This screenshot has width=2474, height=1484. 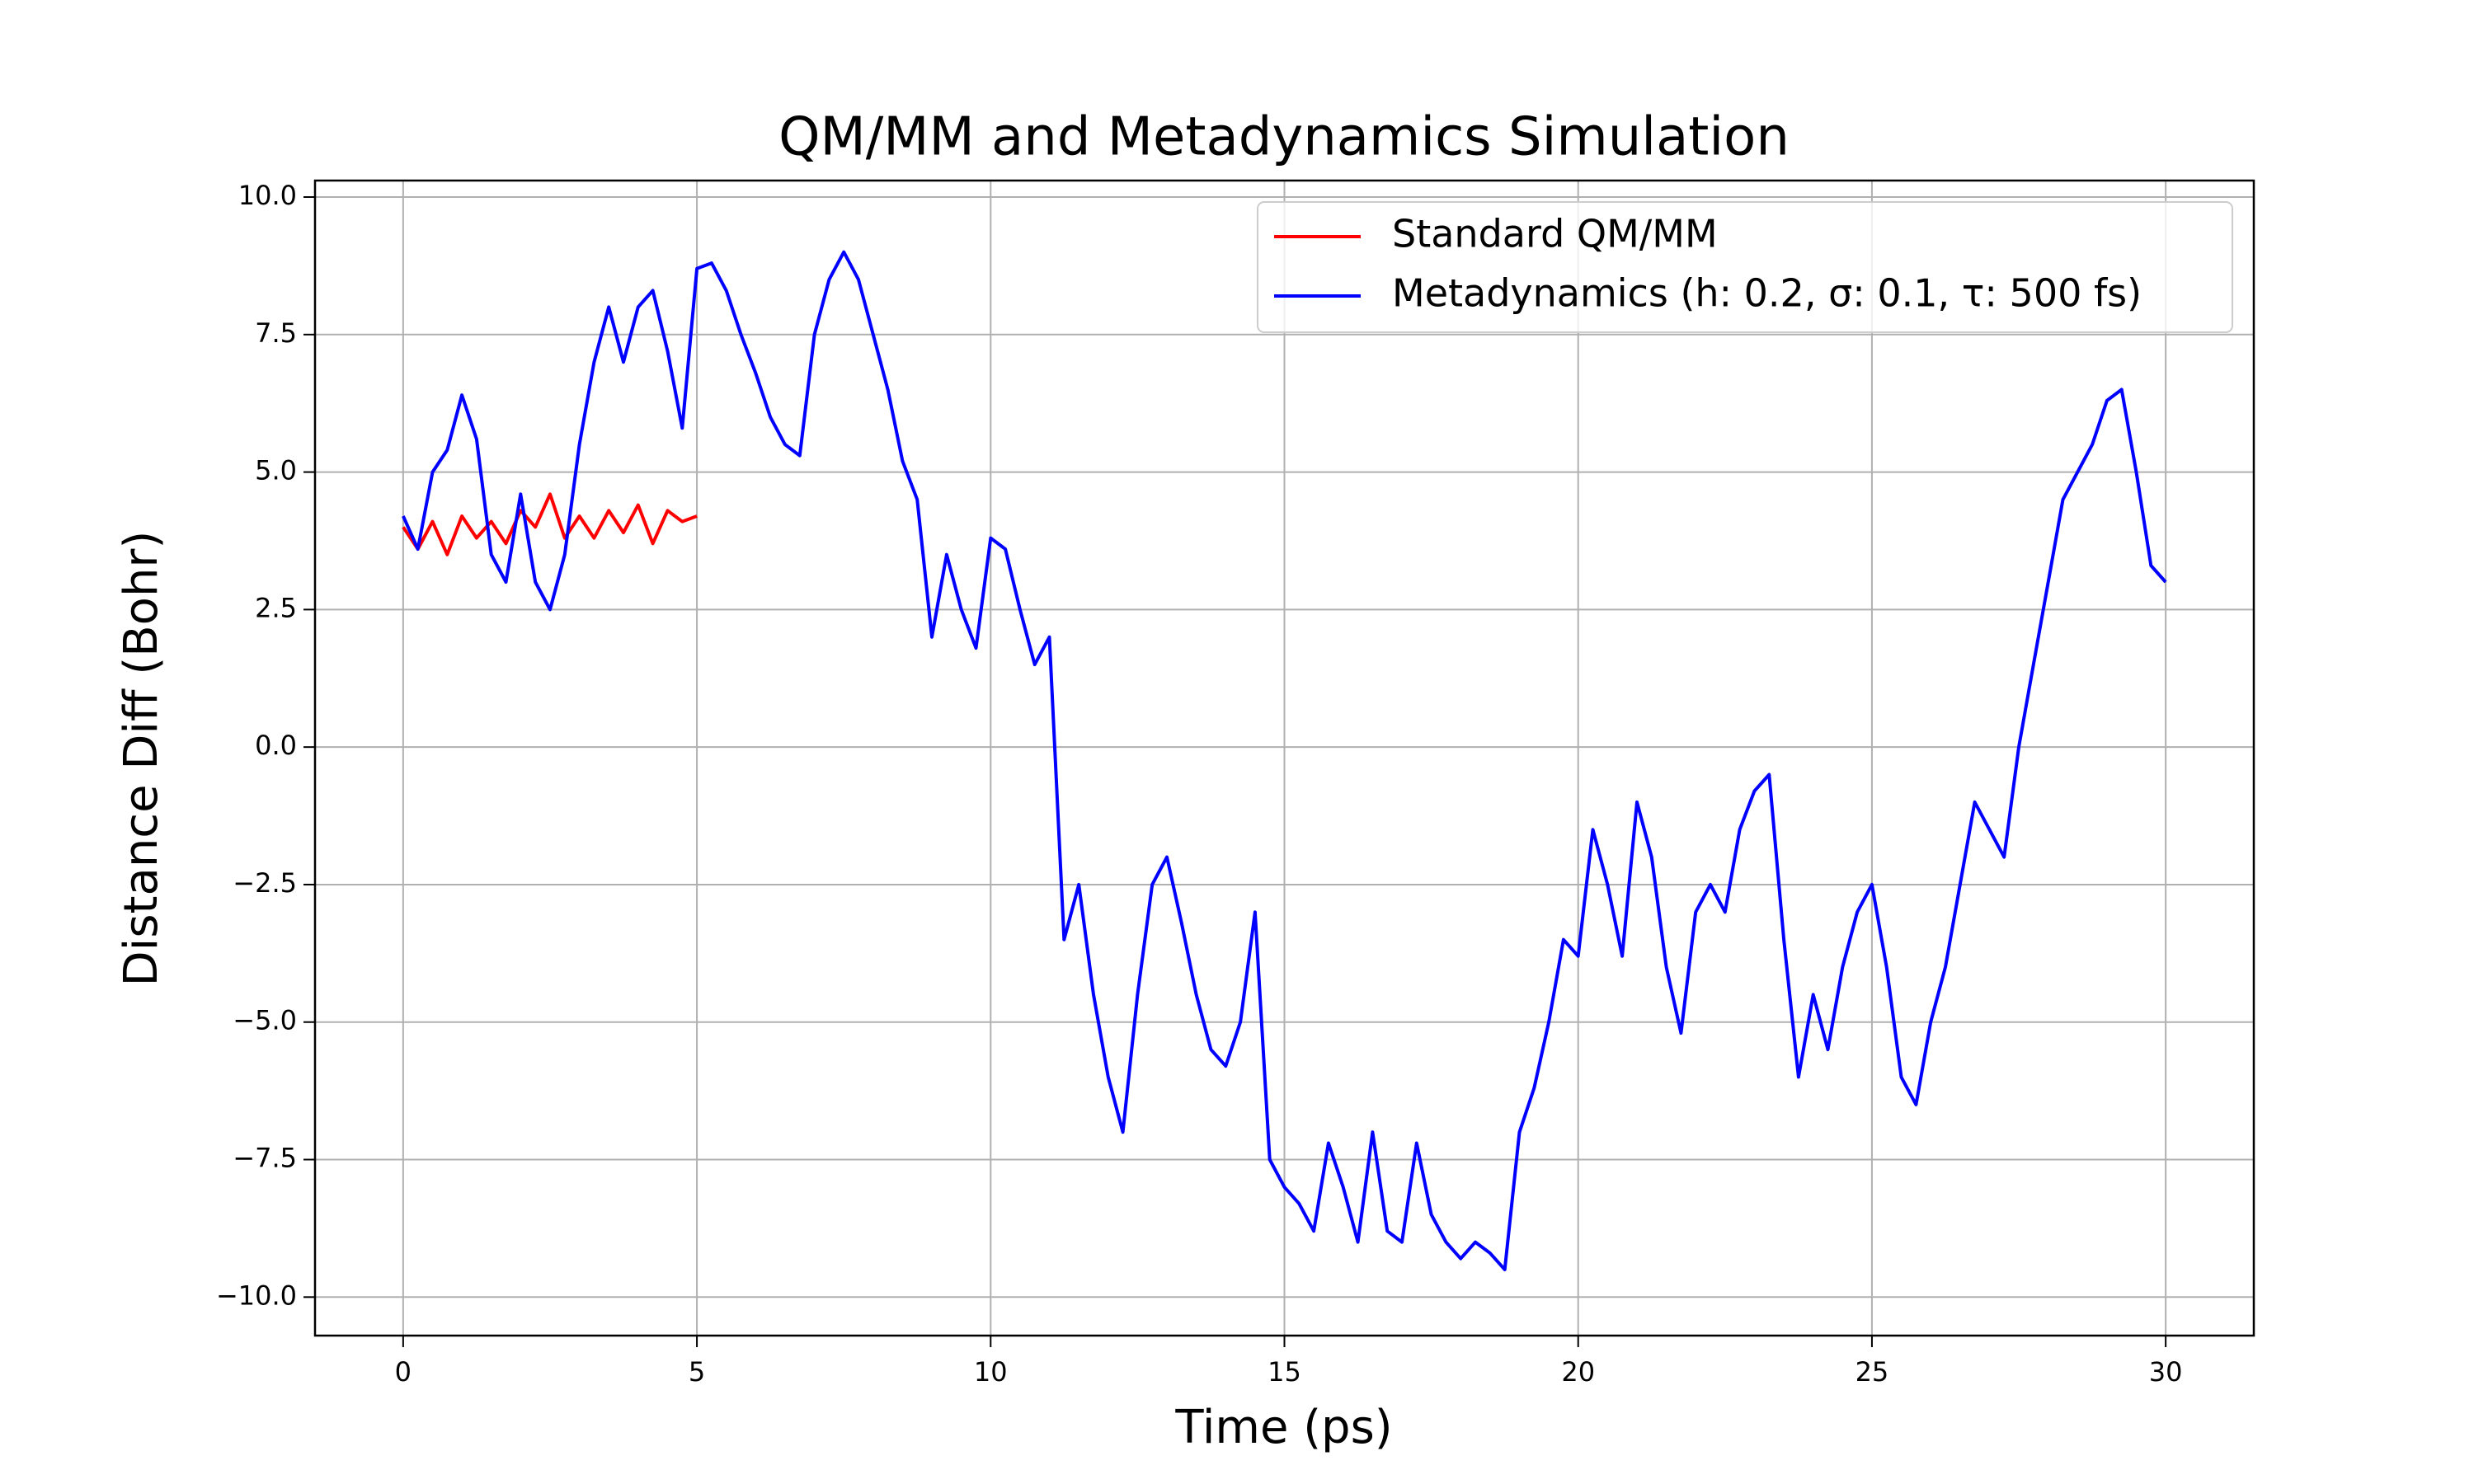 What do you see at coordinates (265, 1020) in the screenshot?
I see `y-tick-label: −5.0` at bounding box center [265, 1020].